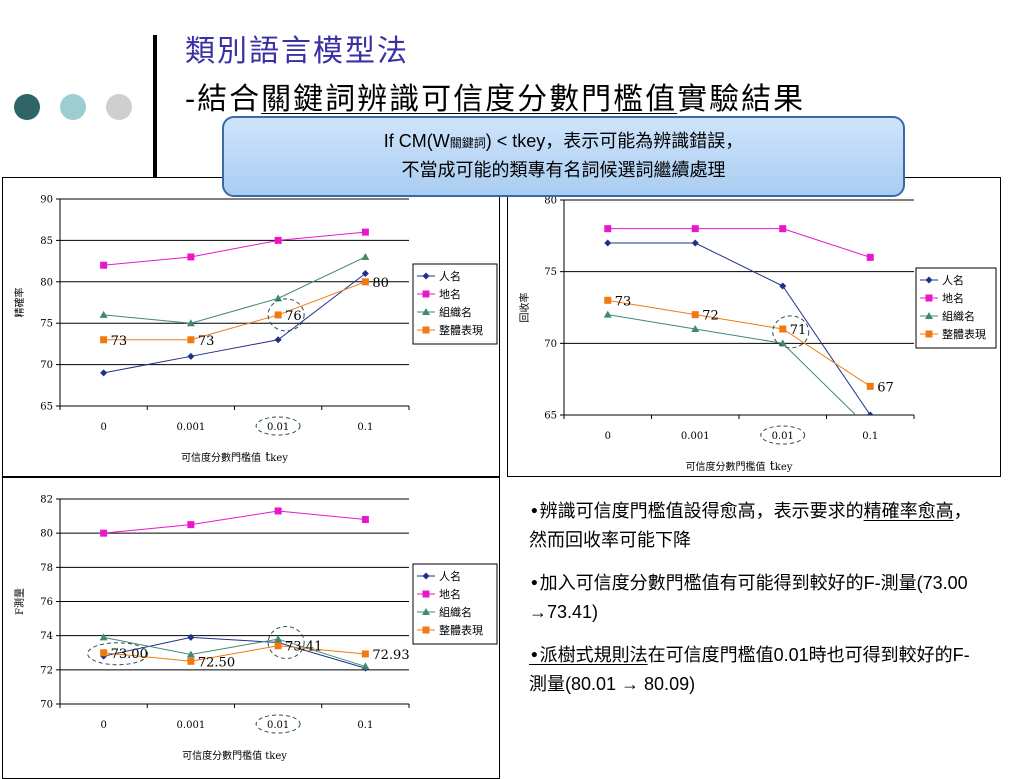 This screenshot has width=1024, height=779. I want to click on finding-3-threshold: 0.01, so click(791, 655).